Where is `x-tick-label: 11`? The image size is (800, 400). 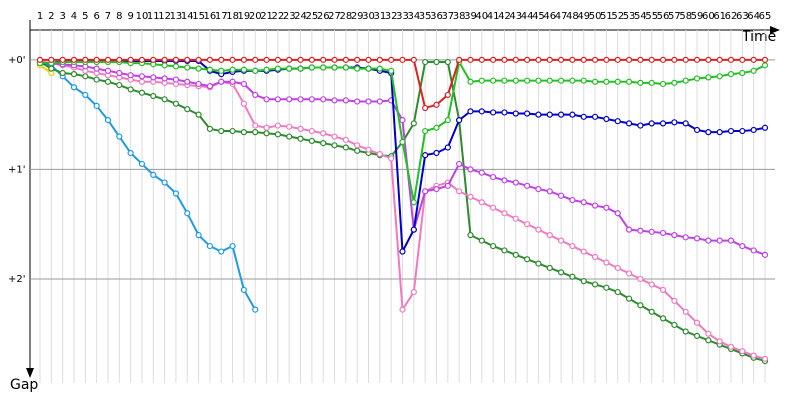 x-tick-label: 11 is located at coordinates (153, 16).